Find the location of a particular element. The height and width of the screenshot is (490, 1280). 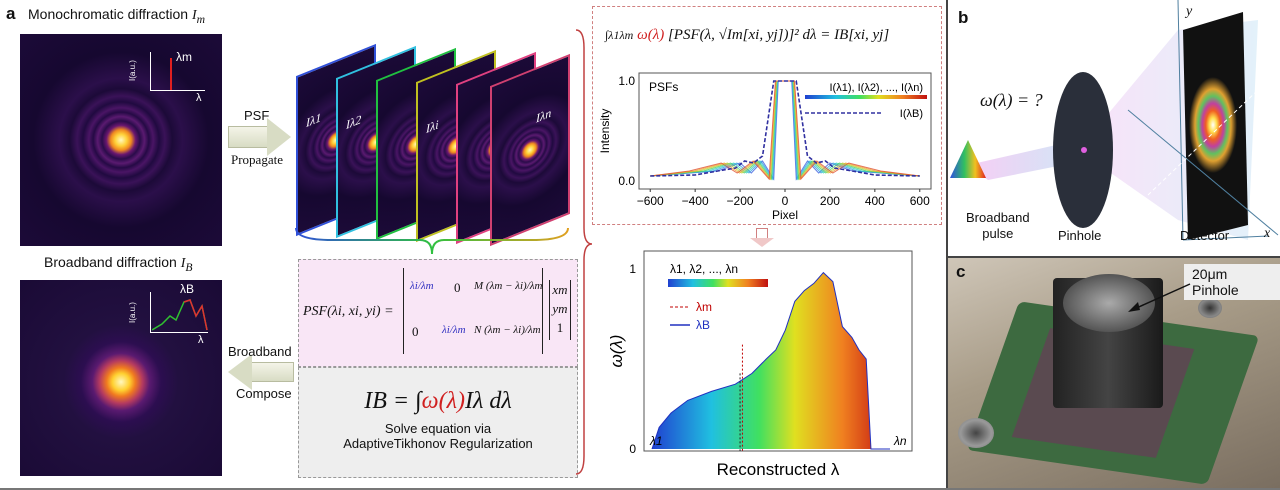

omega-line is located at coordinates (770, 360).